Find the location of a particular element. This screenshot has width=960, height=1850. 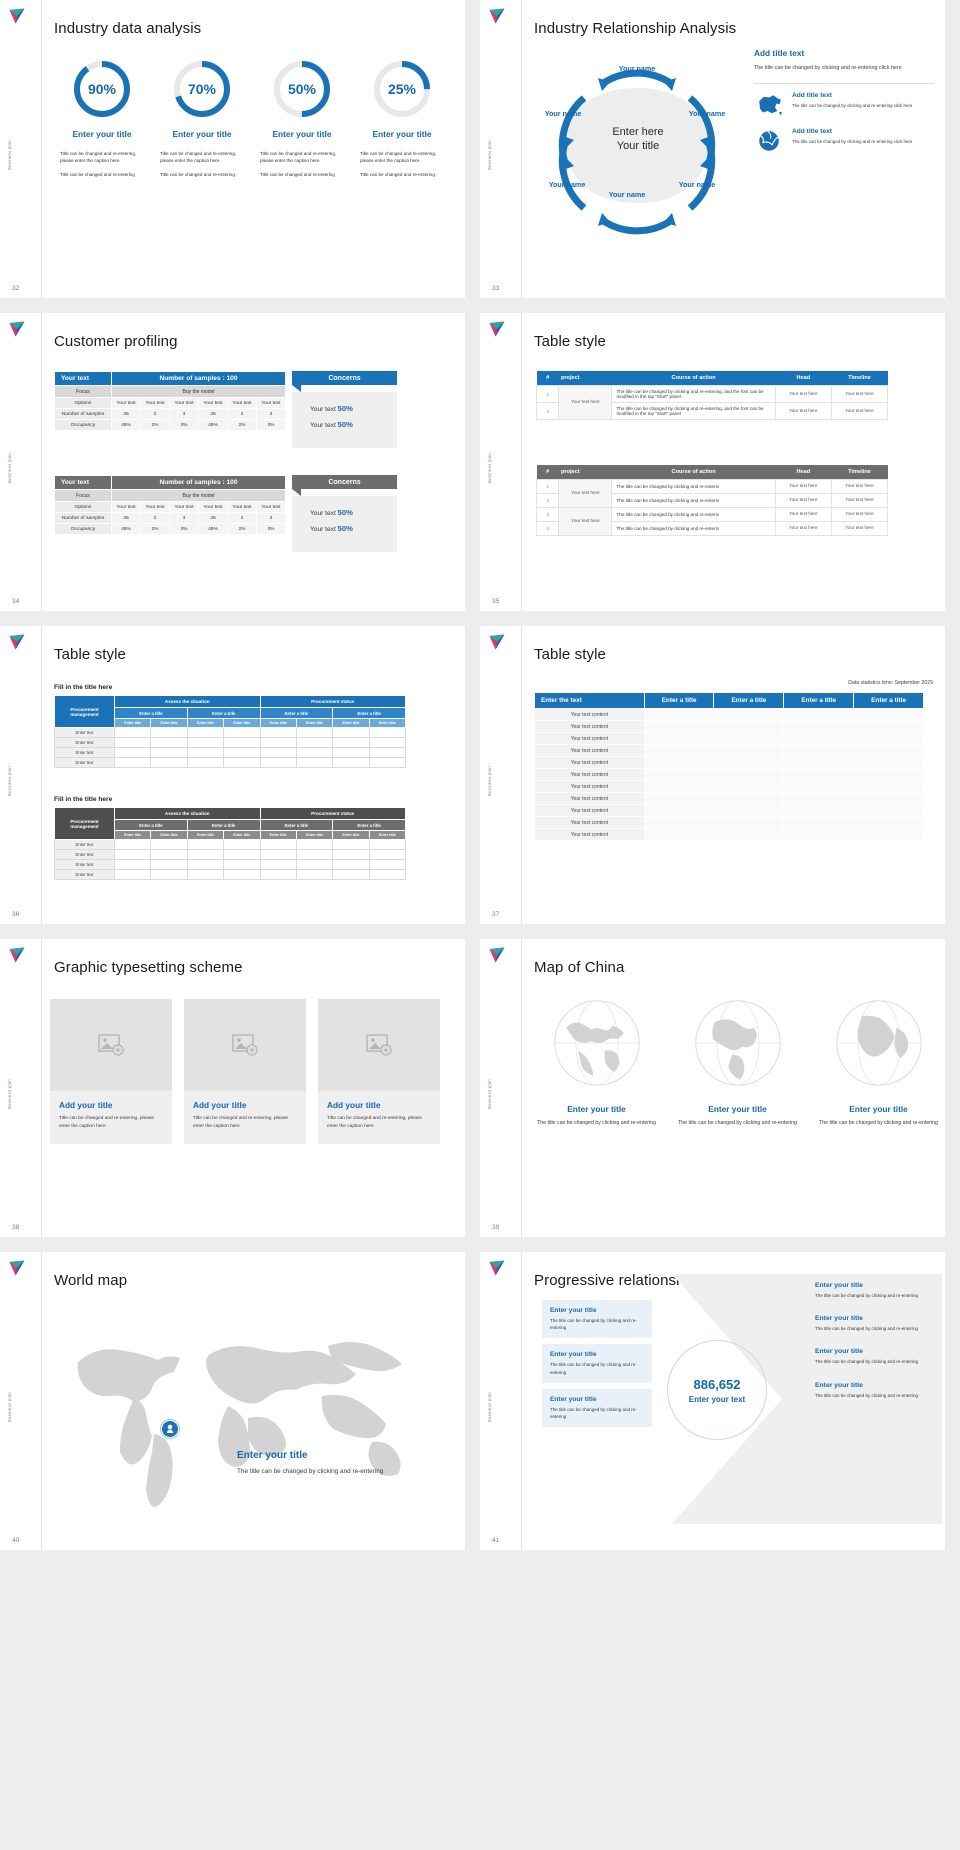

ring-node-label-3: Your name is located at coordinates (697, 184).